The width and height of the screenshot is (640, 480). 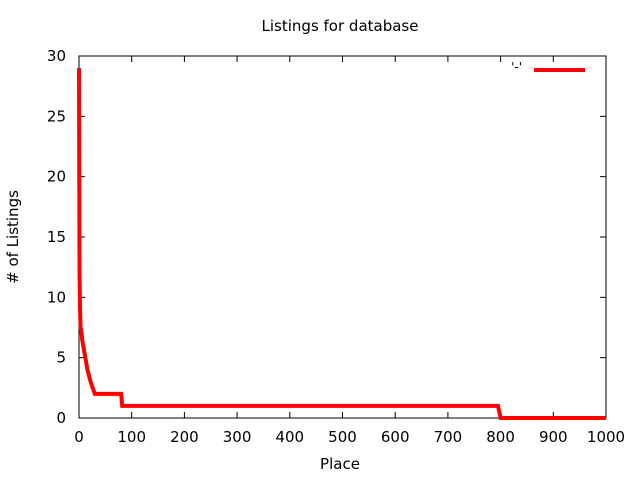 I want to click on x-tick-label: 1000, so click(x=606, y=437).